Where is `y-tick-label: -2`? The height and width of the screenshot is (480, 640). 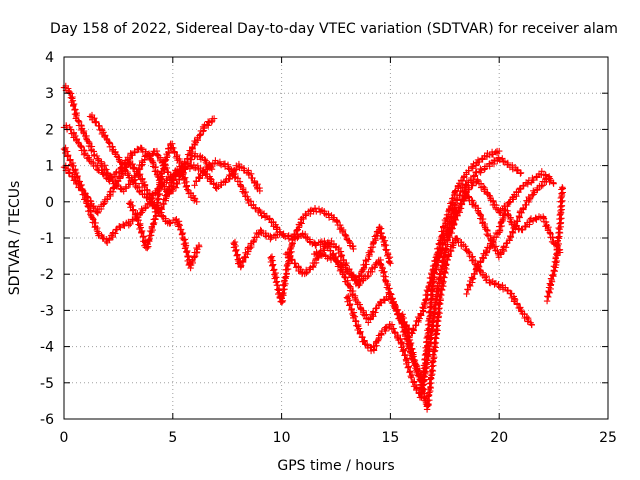
y-tick-label: -2 is located at coordinates (47, 275).